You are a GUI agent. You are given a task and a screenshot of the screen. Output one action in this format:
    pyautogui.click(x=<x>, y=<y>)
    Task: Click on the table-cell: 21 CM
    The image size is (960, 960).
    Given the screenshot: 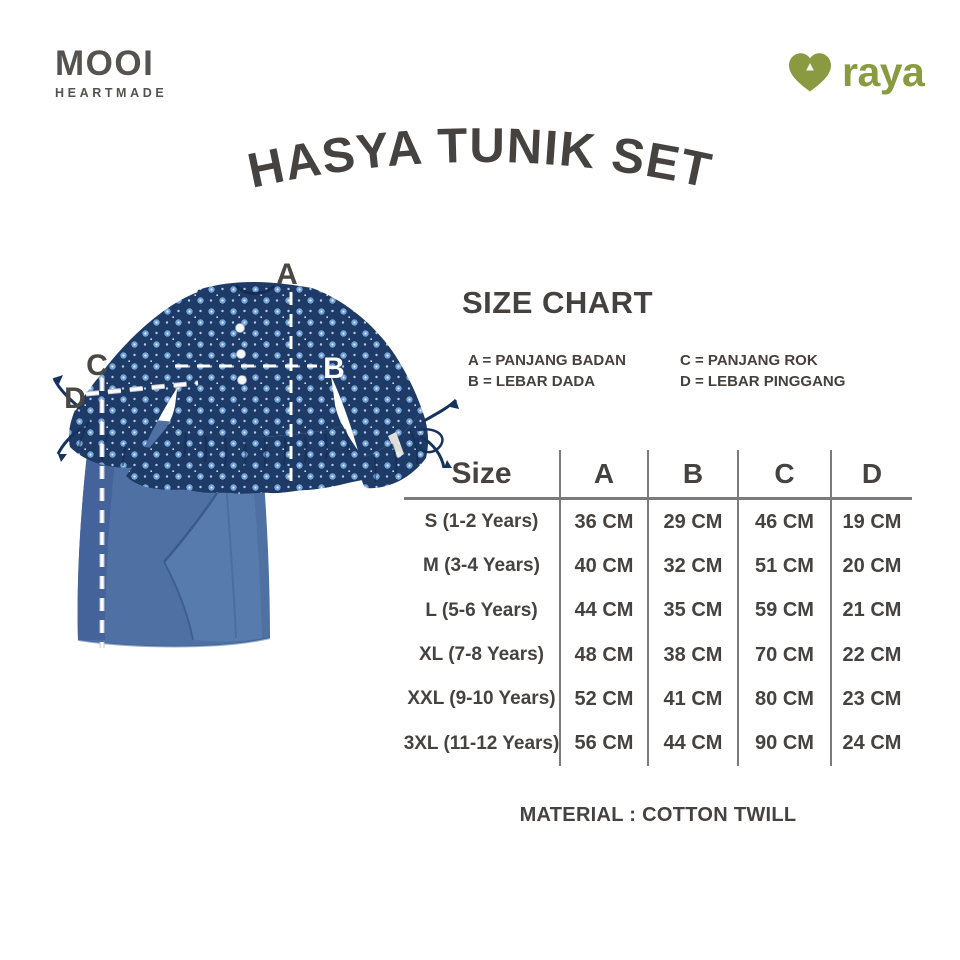 What is the action you would take?
    pyautogui.click(x=871, y=610)
    